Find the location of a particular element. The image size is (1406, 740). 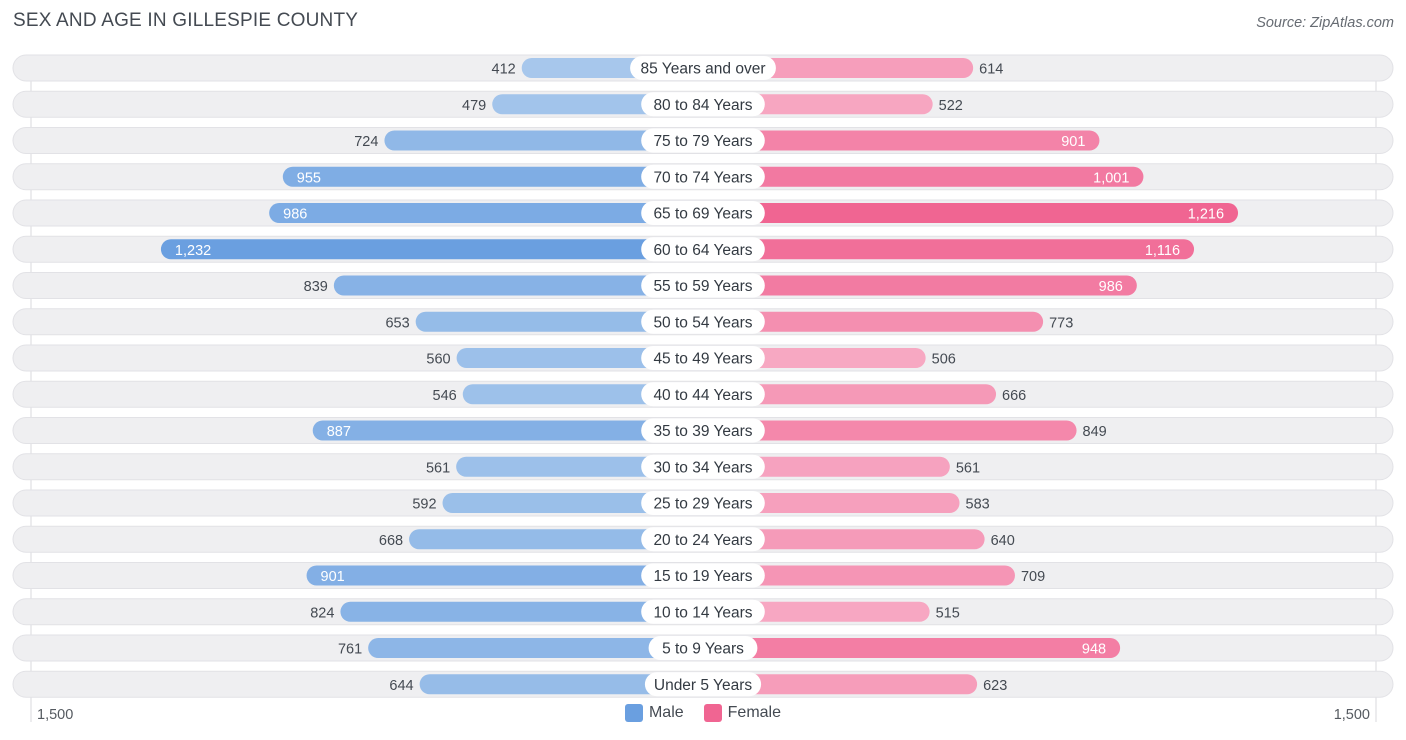

value-label-female: 515 is located at coordinates (948, 613).